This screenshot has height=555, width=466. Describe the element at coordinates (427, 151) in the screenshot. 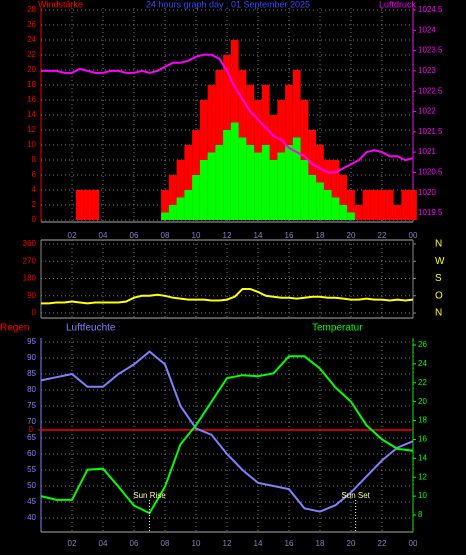

I see `y2-tick-label: 1021` at that location.